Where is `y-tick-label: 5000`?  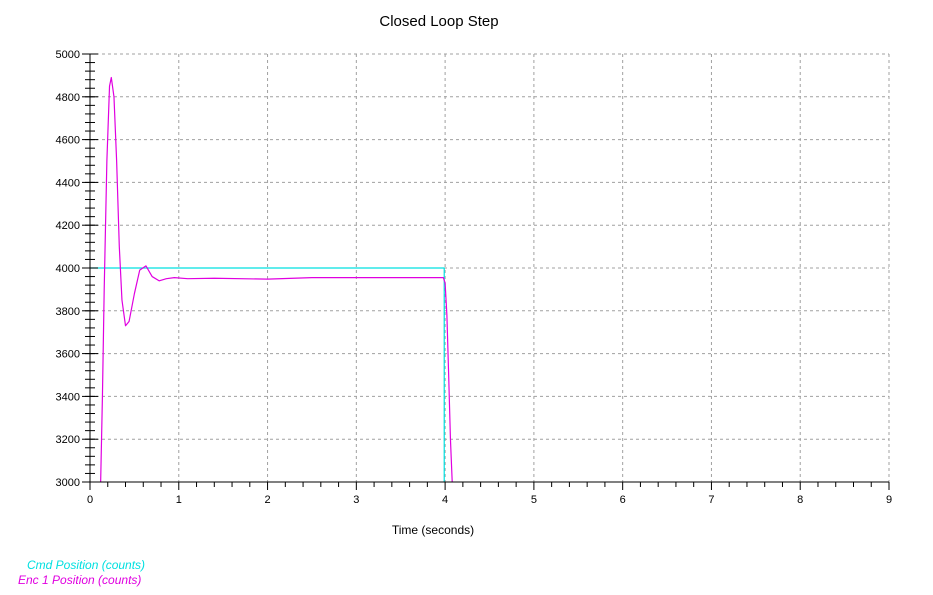 y-tick-label: 5000 is located at coordinates (68, 55).